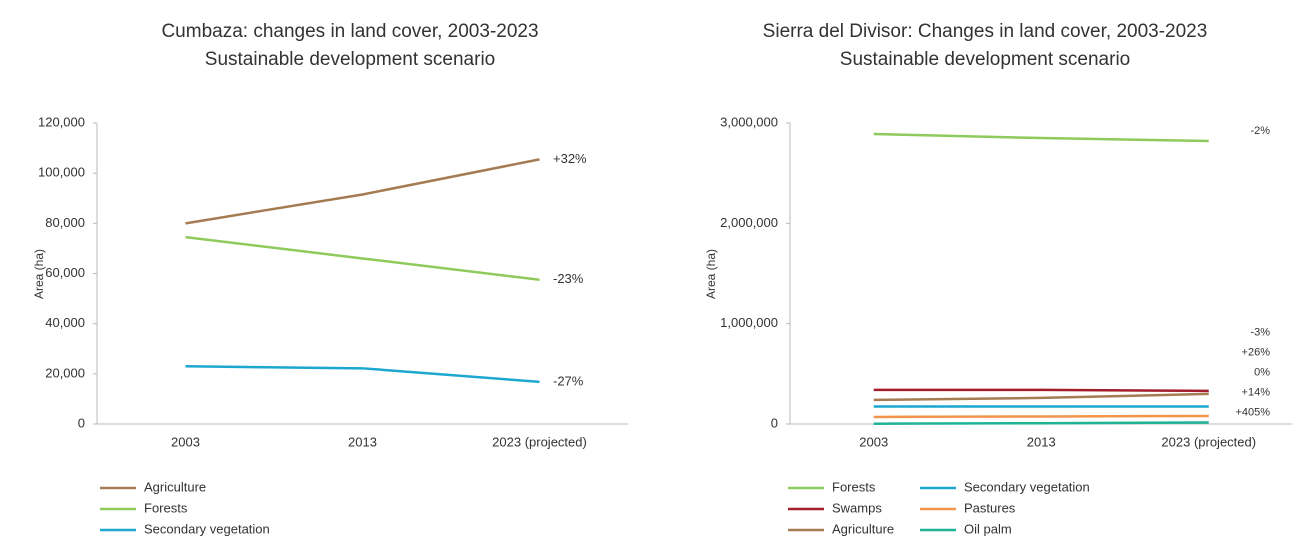 This screenshot has height=540, width=1293. What do you see at coordinates (65, 322) in the screenshot?
I see `y-tick-label: 40,000` at bounding box center [65, 322].